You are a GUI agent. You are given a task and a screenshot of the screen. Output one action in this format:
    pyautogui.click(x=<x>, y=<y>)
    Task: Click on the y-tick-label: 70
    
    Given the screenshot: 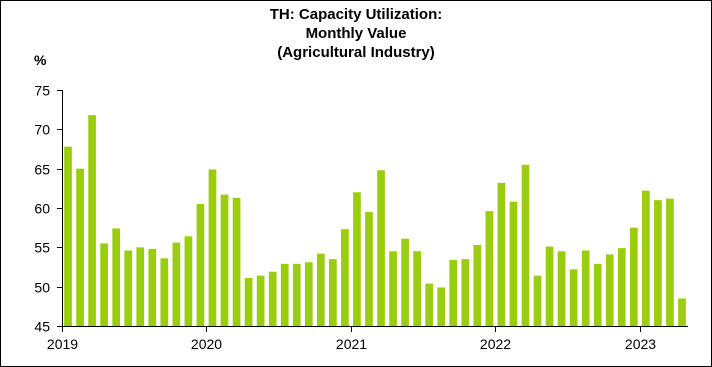 What is the action you would take?
    pyautogui.click(x=42, y=130)
    